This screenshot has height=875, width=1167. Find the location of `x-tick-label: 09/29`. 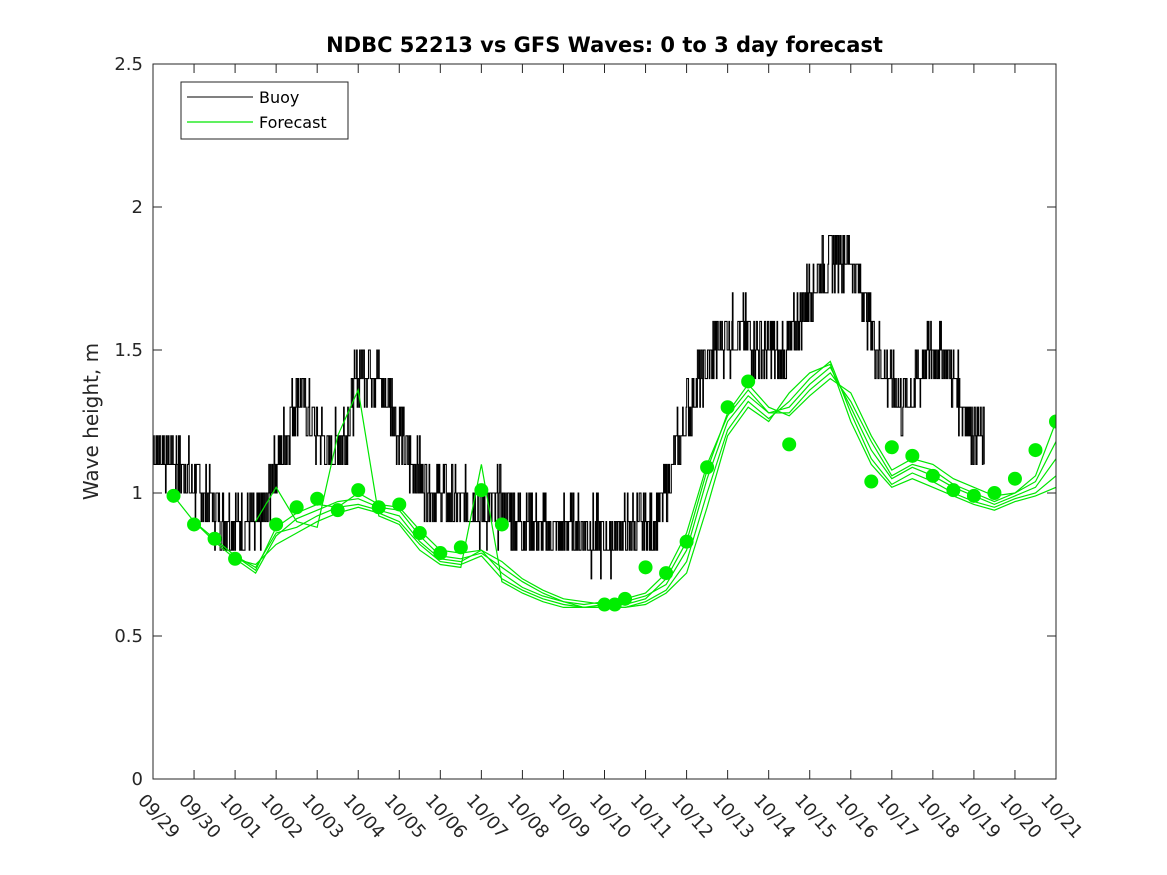

x-tick-label: 09/29 is located at coordinates (158, 816).